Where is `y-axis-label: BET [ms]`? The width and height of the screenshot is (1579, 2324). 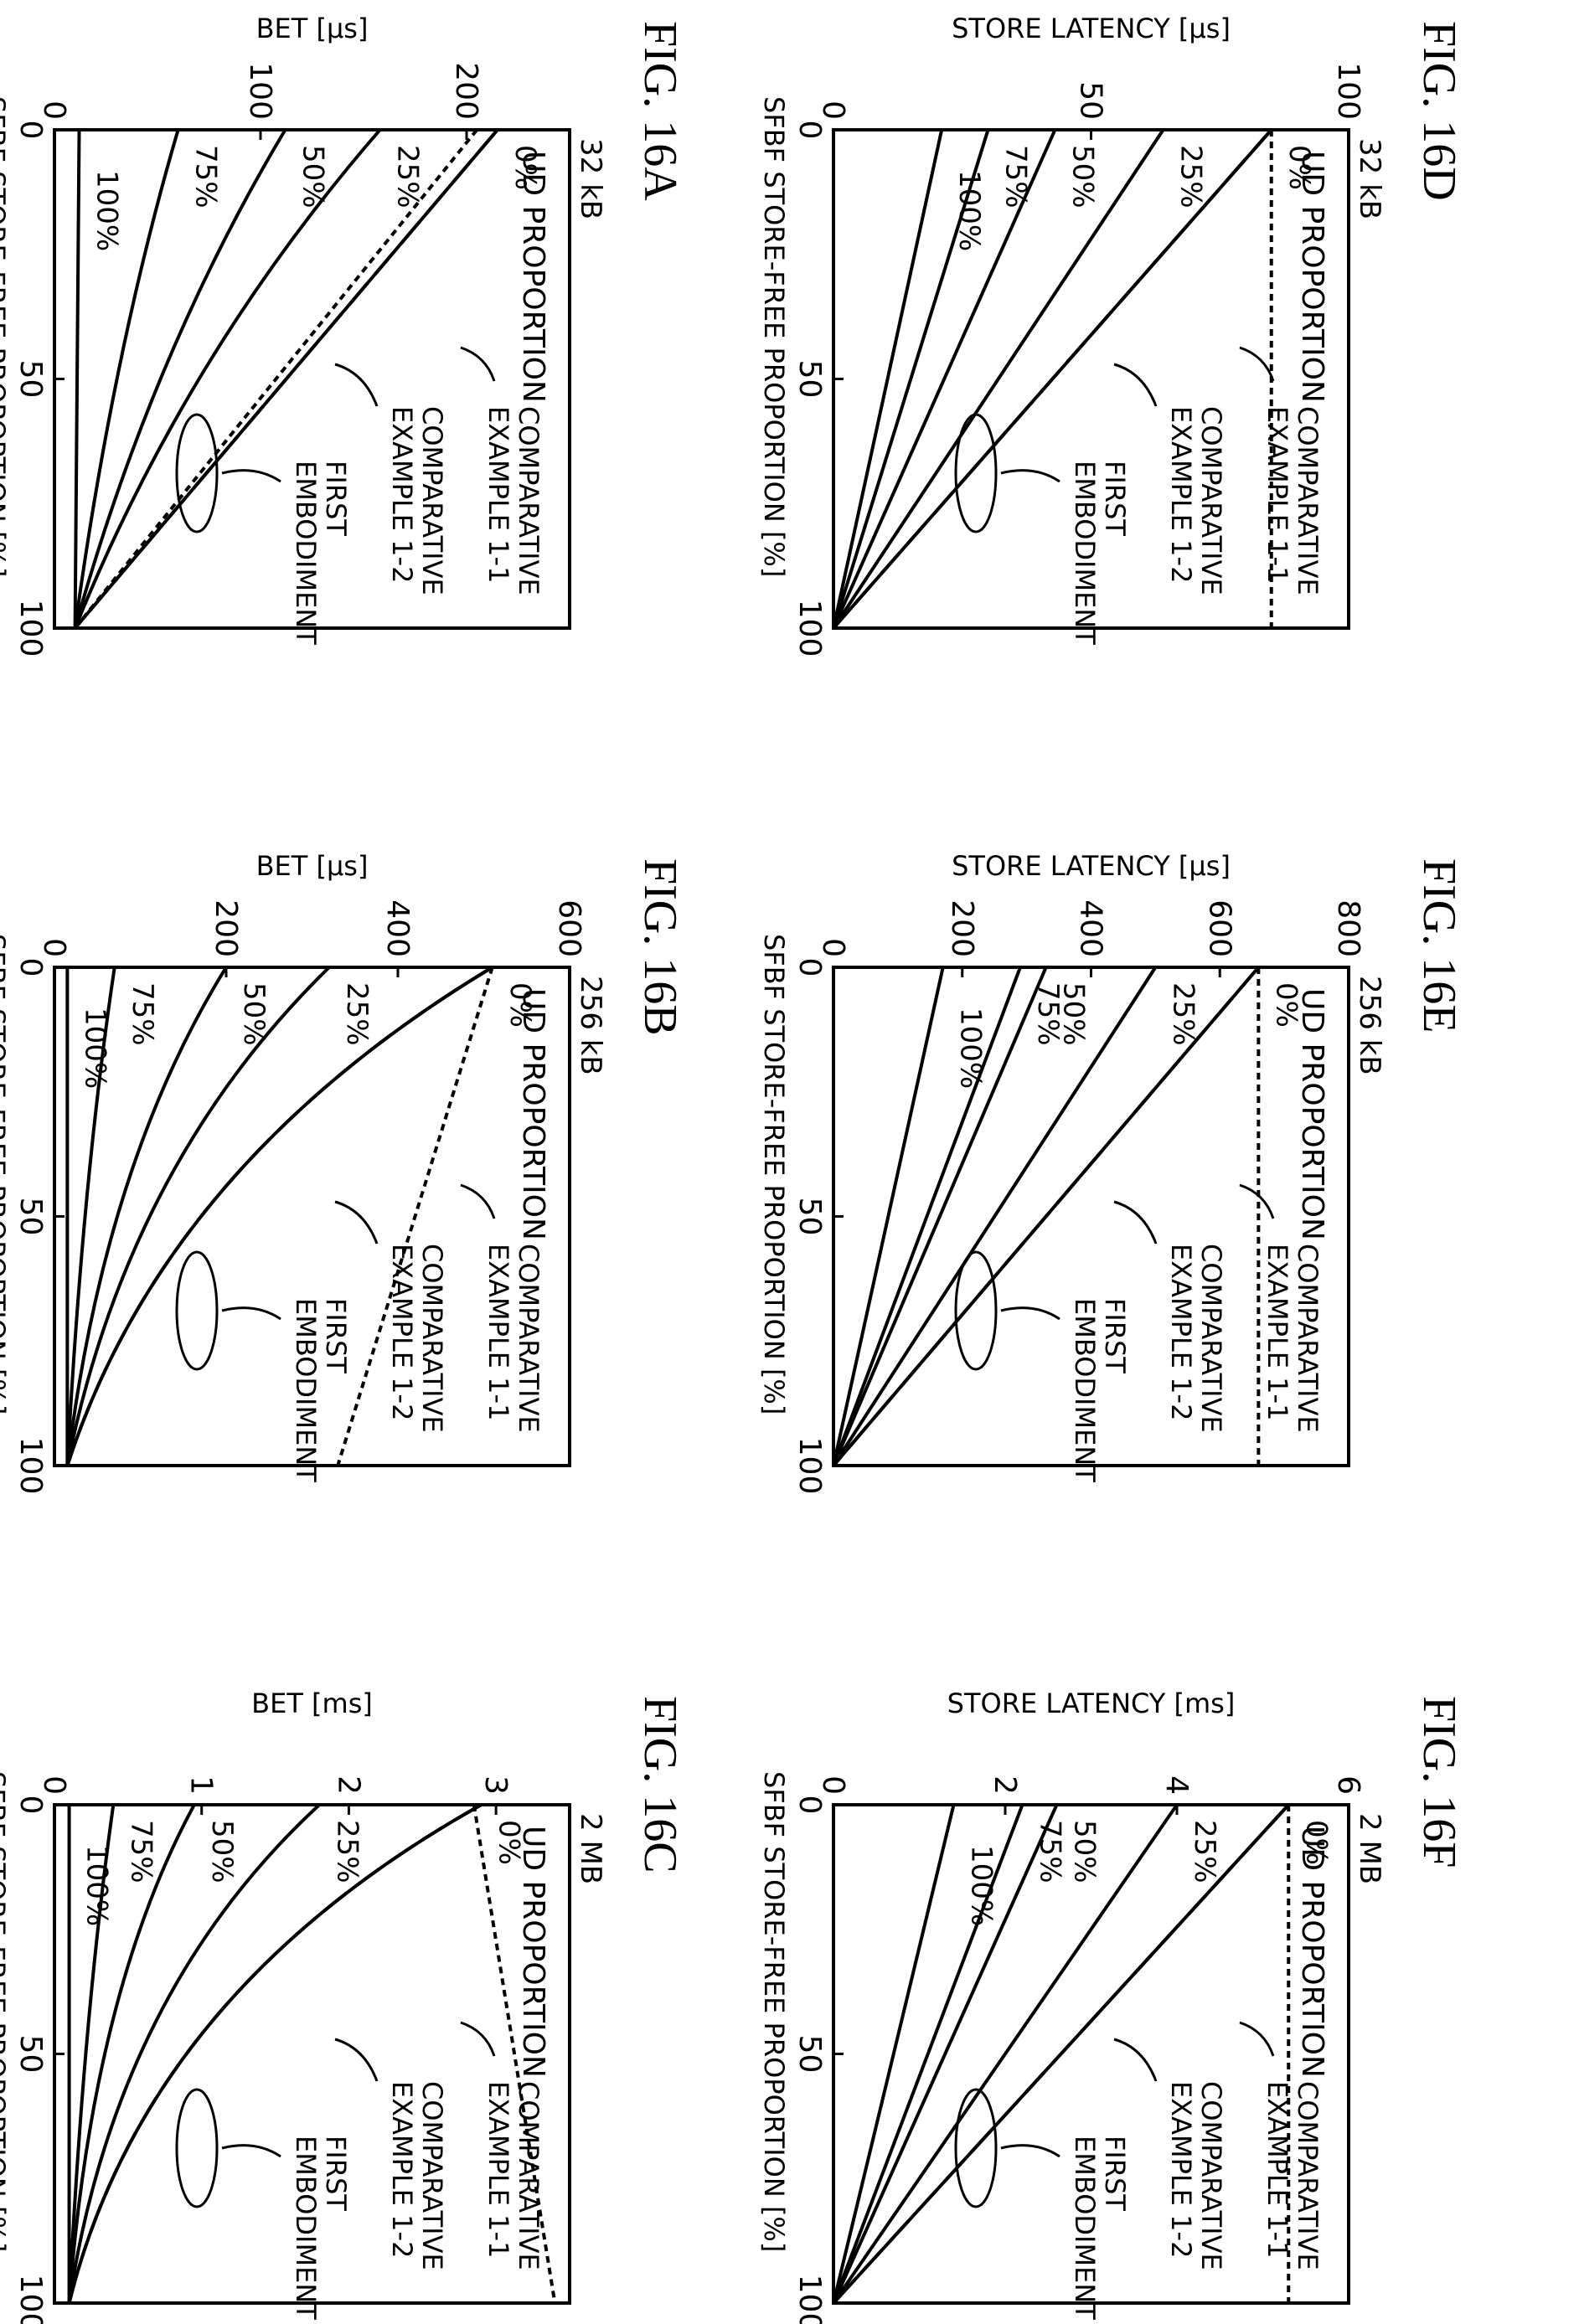
y-axis-label: BET [ms] is located at coordinates (312, 1703).